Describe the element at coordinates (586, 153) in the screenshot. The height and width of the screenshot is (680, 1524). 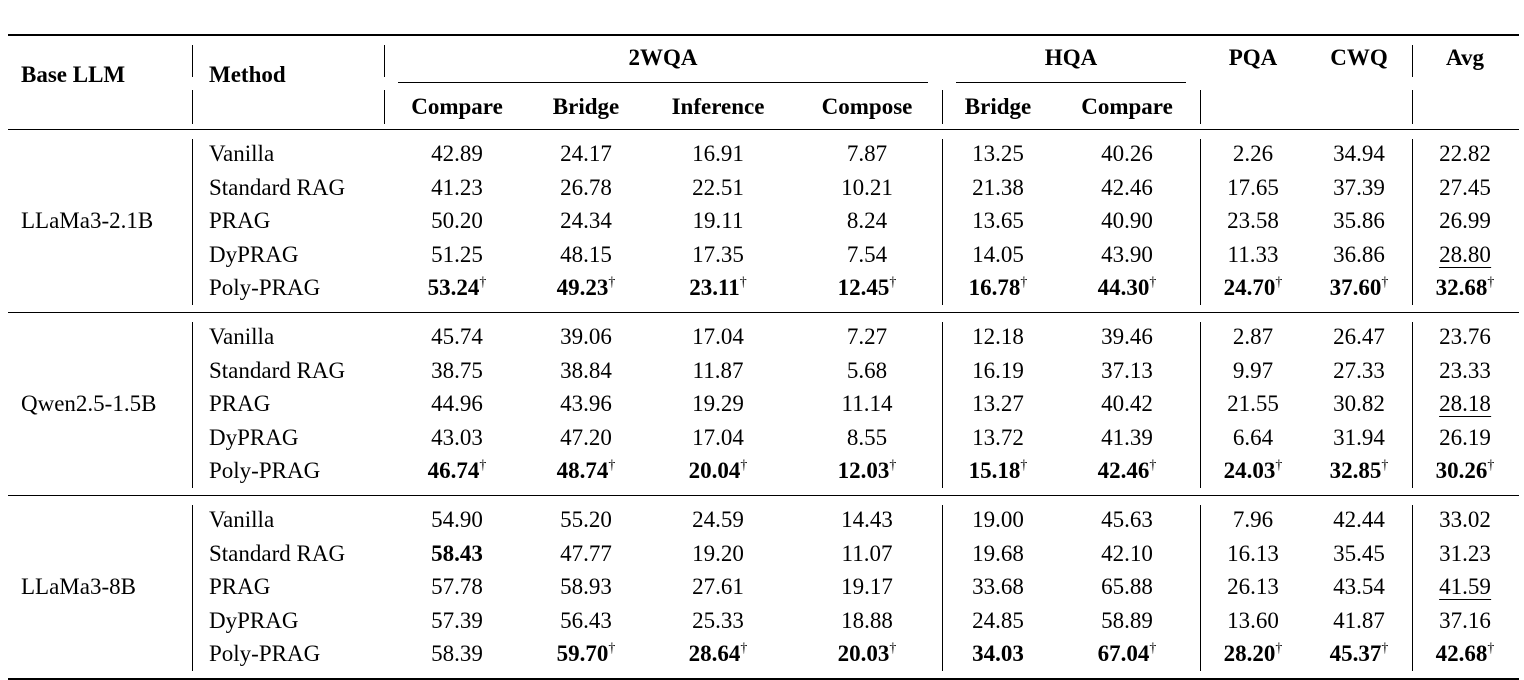
I see `cell-value: 24.17` at that location.